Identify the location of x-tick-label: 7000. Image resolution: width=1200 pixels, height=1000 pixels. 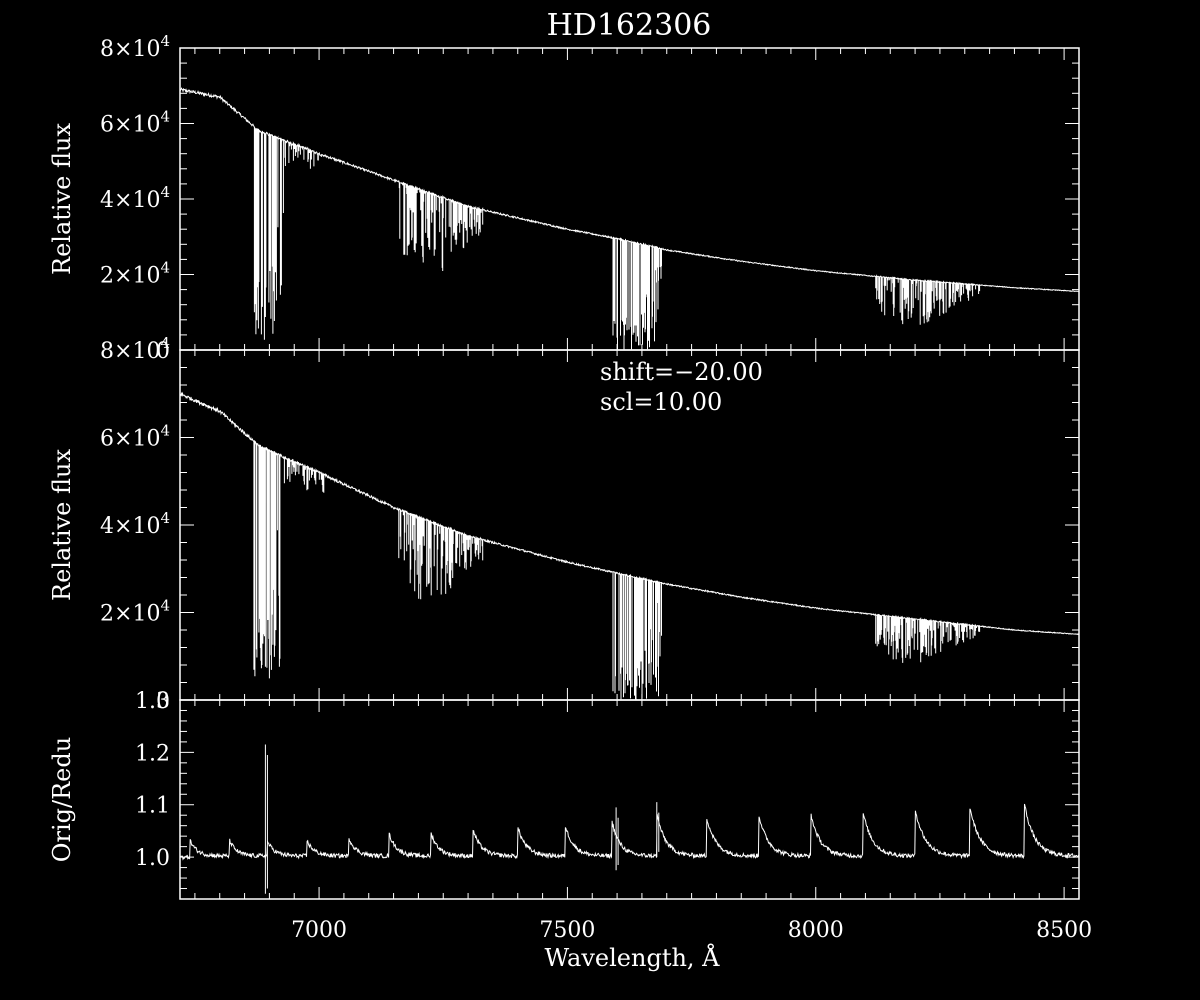
(319, 930).